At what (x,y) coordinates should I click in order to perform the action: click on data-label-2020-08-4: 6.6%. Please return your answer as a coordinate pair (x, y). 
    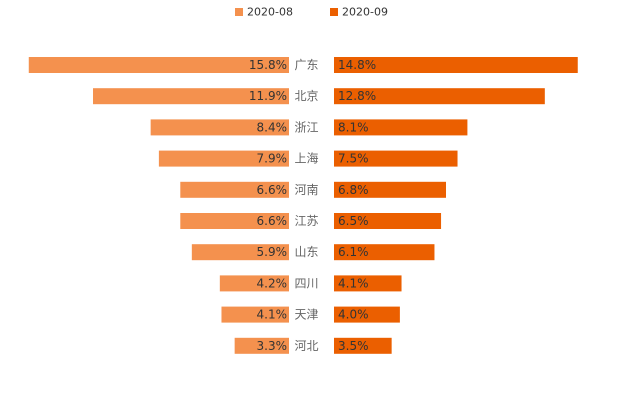
    Looking at the image, I should click on (272, 190).